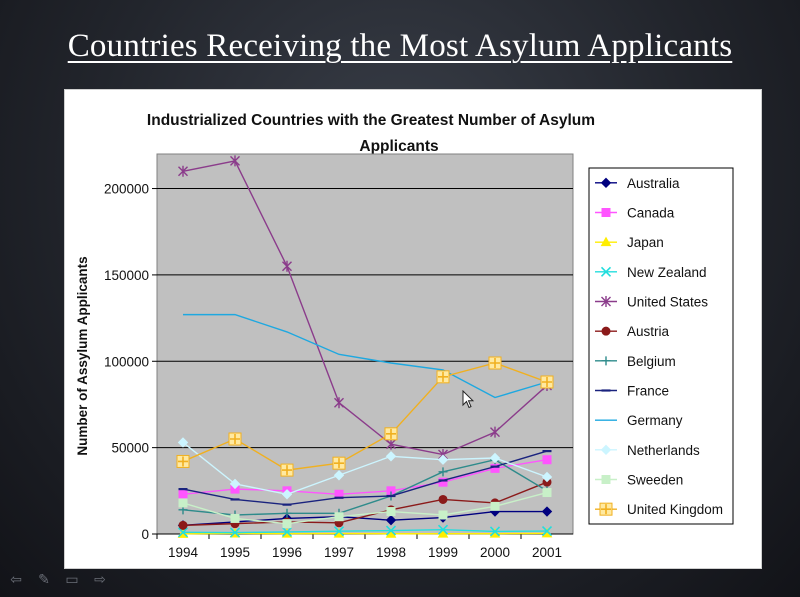  Describe the element at coordinates (100, 580) in the screenshot. I see `next-arrow-icon: ⇨` at that location.